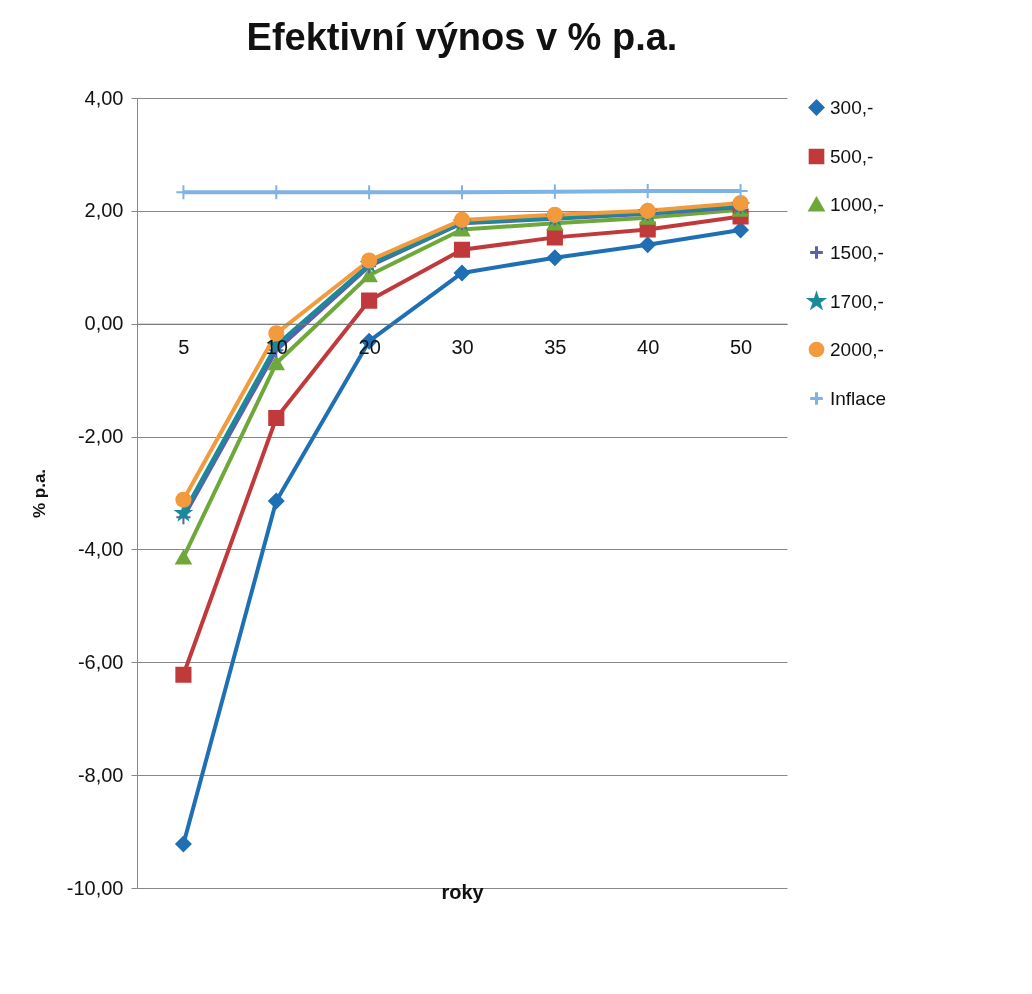 This screenshot has width=1032, height=994. What do you see at coordinates (857, 252) in the screenshot?
I see `legend-label: 1500,-` at bounding box center [857, 252].